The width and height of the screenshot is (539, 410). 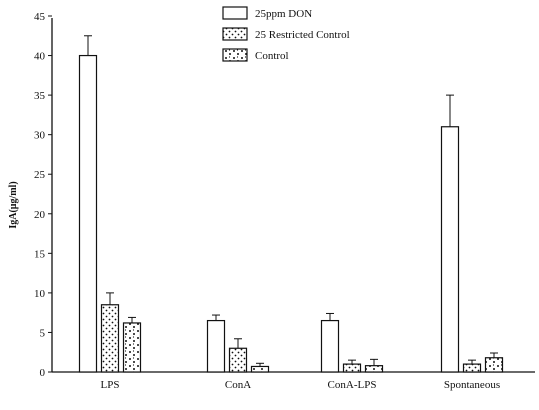 What do you see at coordinates (110, 213) in the screenshot?
I see `bar-group-lps: LPS` at bounding box center [110, 213].